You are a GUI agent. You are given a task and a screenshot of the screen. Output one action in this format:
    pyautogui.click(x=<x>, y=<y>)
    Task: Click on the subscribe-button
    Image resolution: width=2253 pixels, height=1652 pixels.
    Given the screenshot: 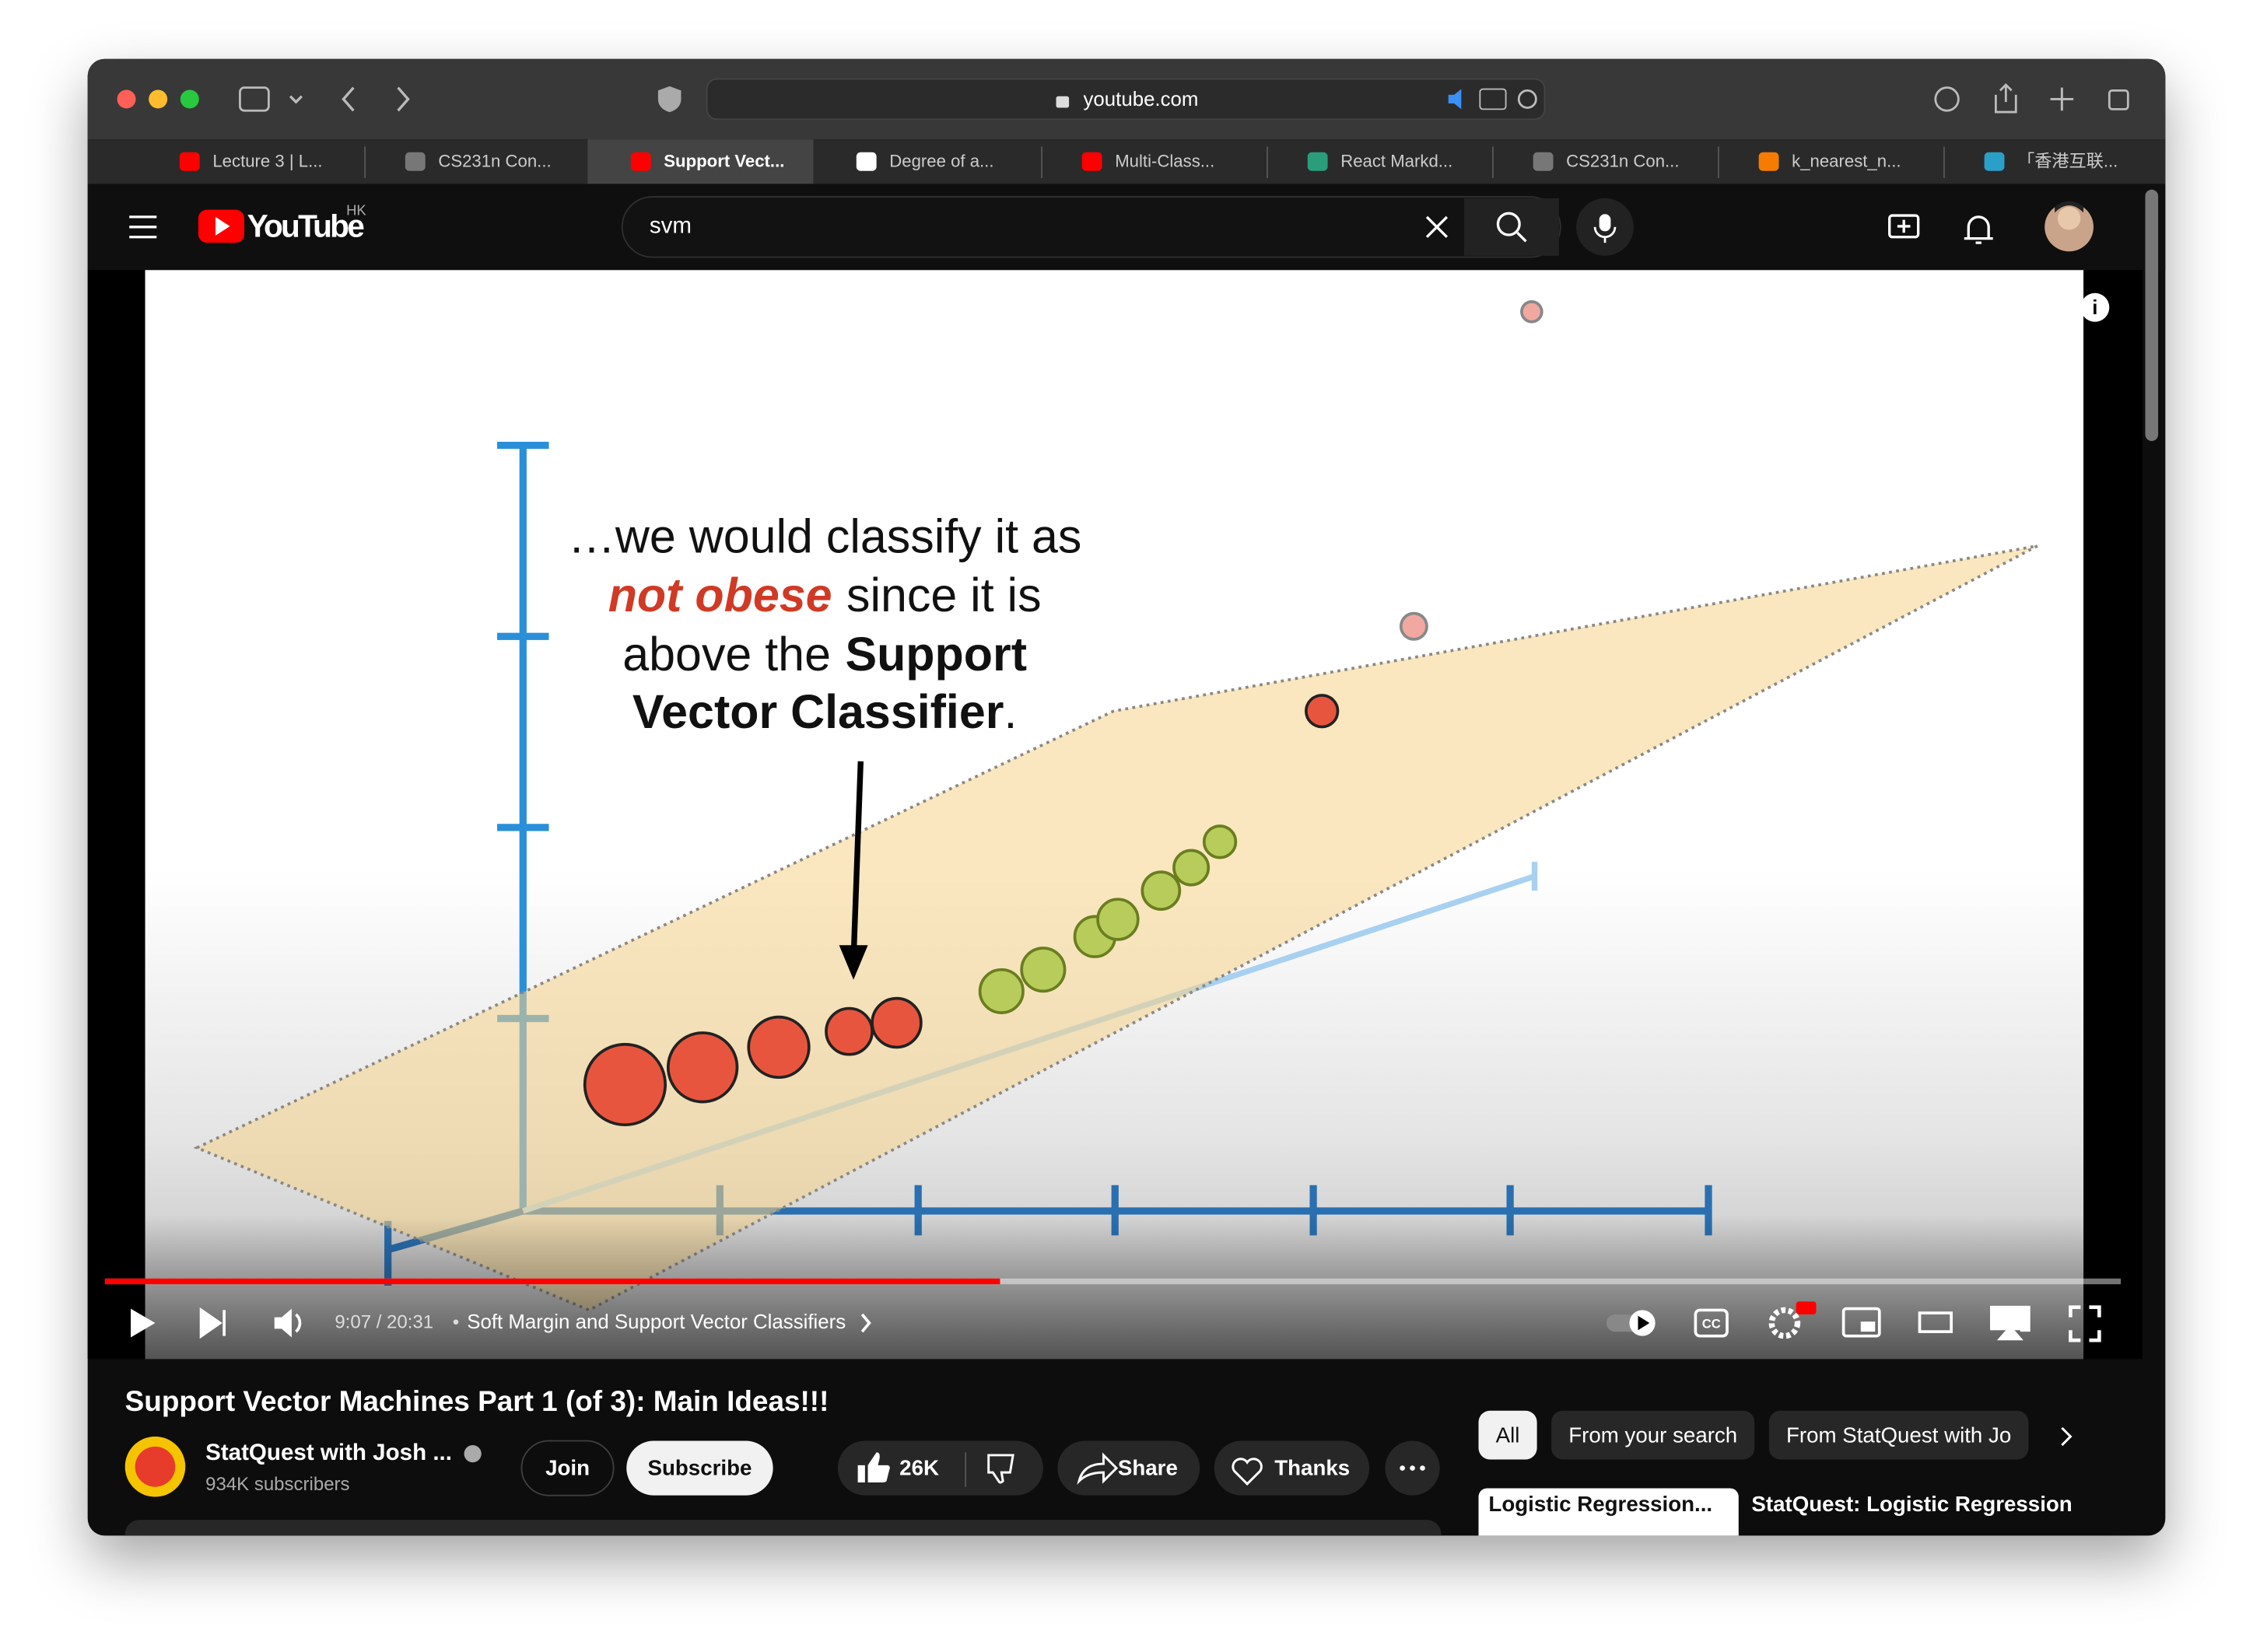 What is the action you would take?
    pyautogui.click(x=699, y=1468)
    